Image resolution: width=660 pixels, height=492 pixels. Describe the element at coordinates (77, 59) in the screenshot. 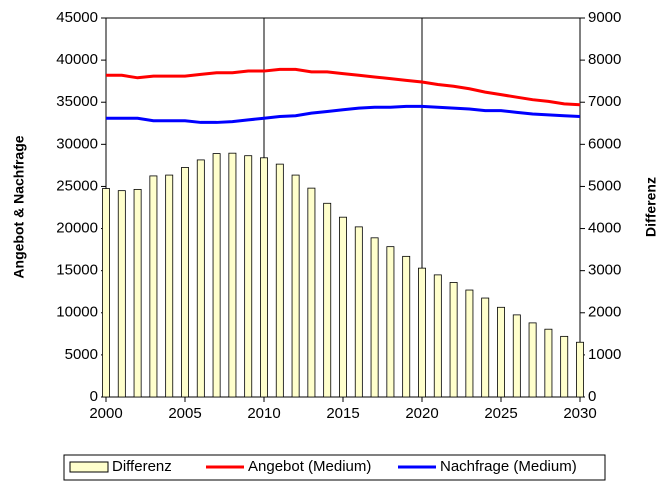

I see `y-tick-label: 40000` at that location.